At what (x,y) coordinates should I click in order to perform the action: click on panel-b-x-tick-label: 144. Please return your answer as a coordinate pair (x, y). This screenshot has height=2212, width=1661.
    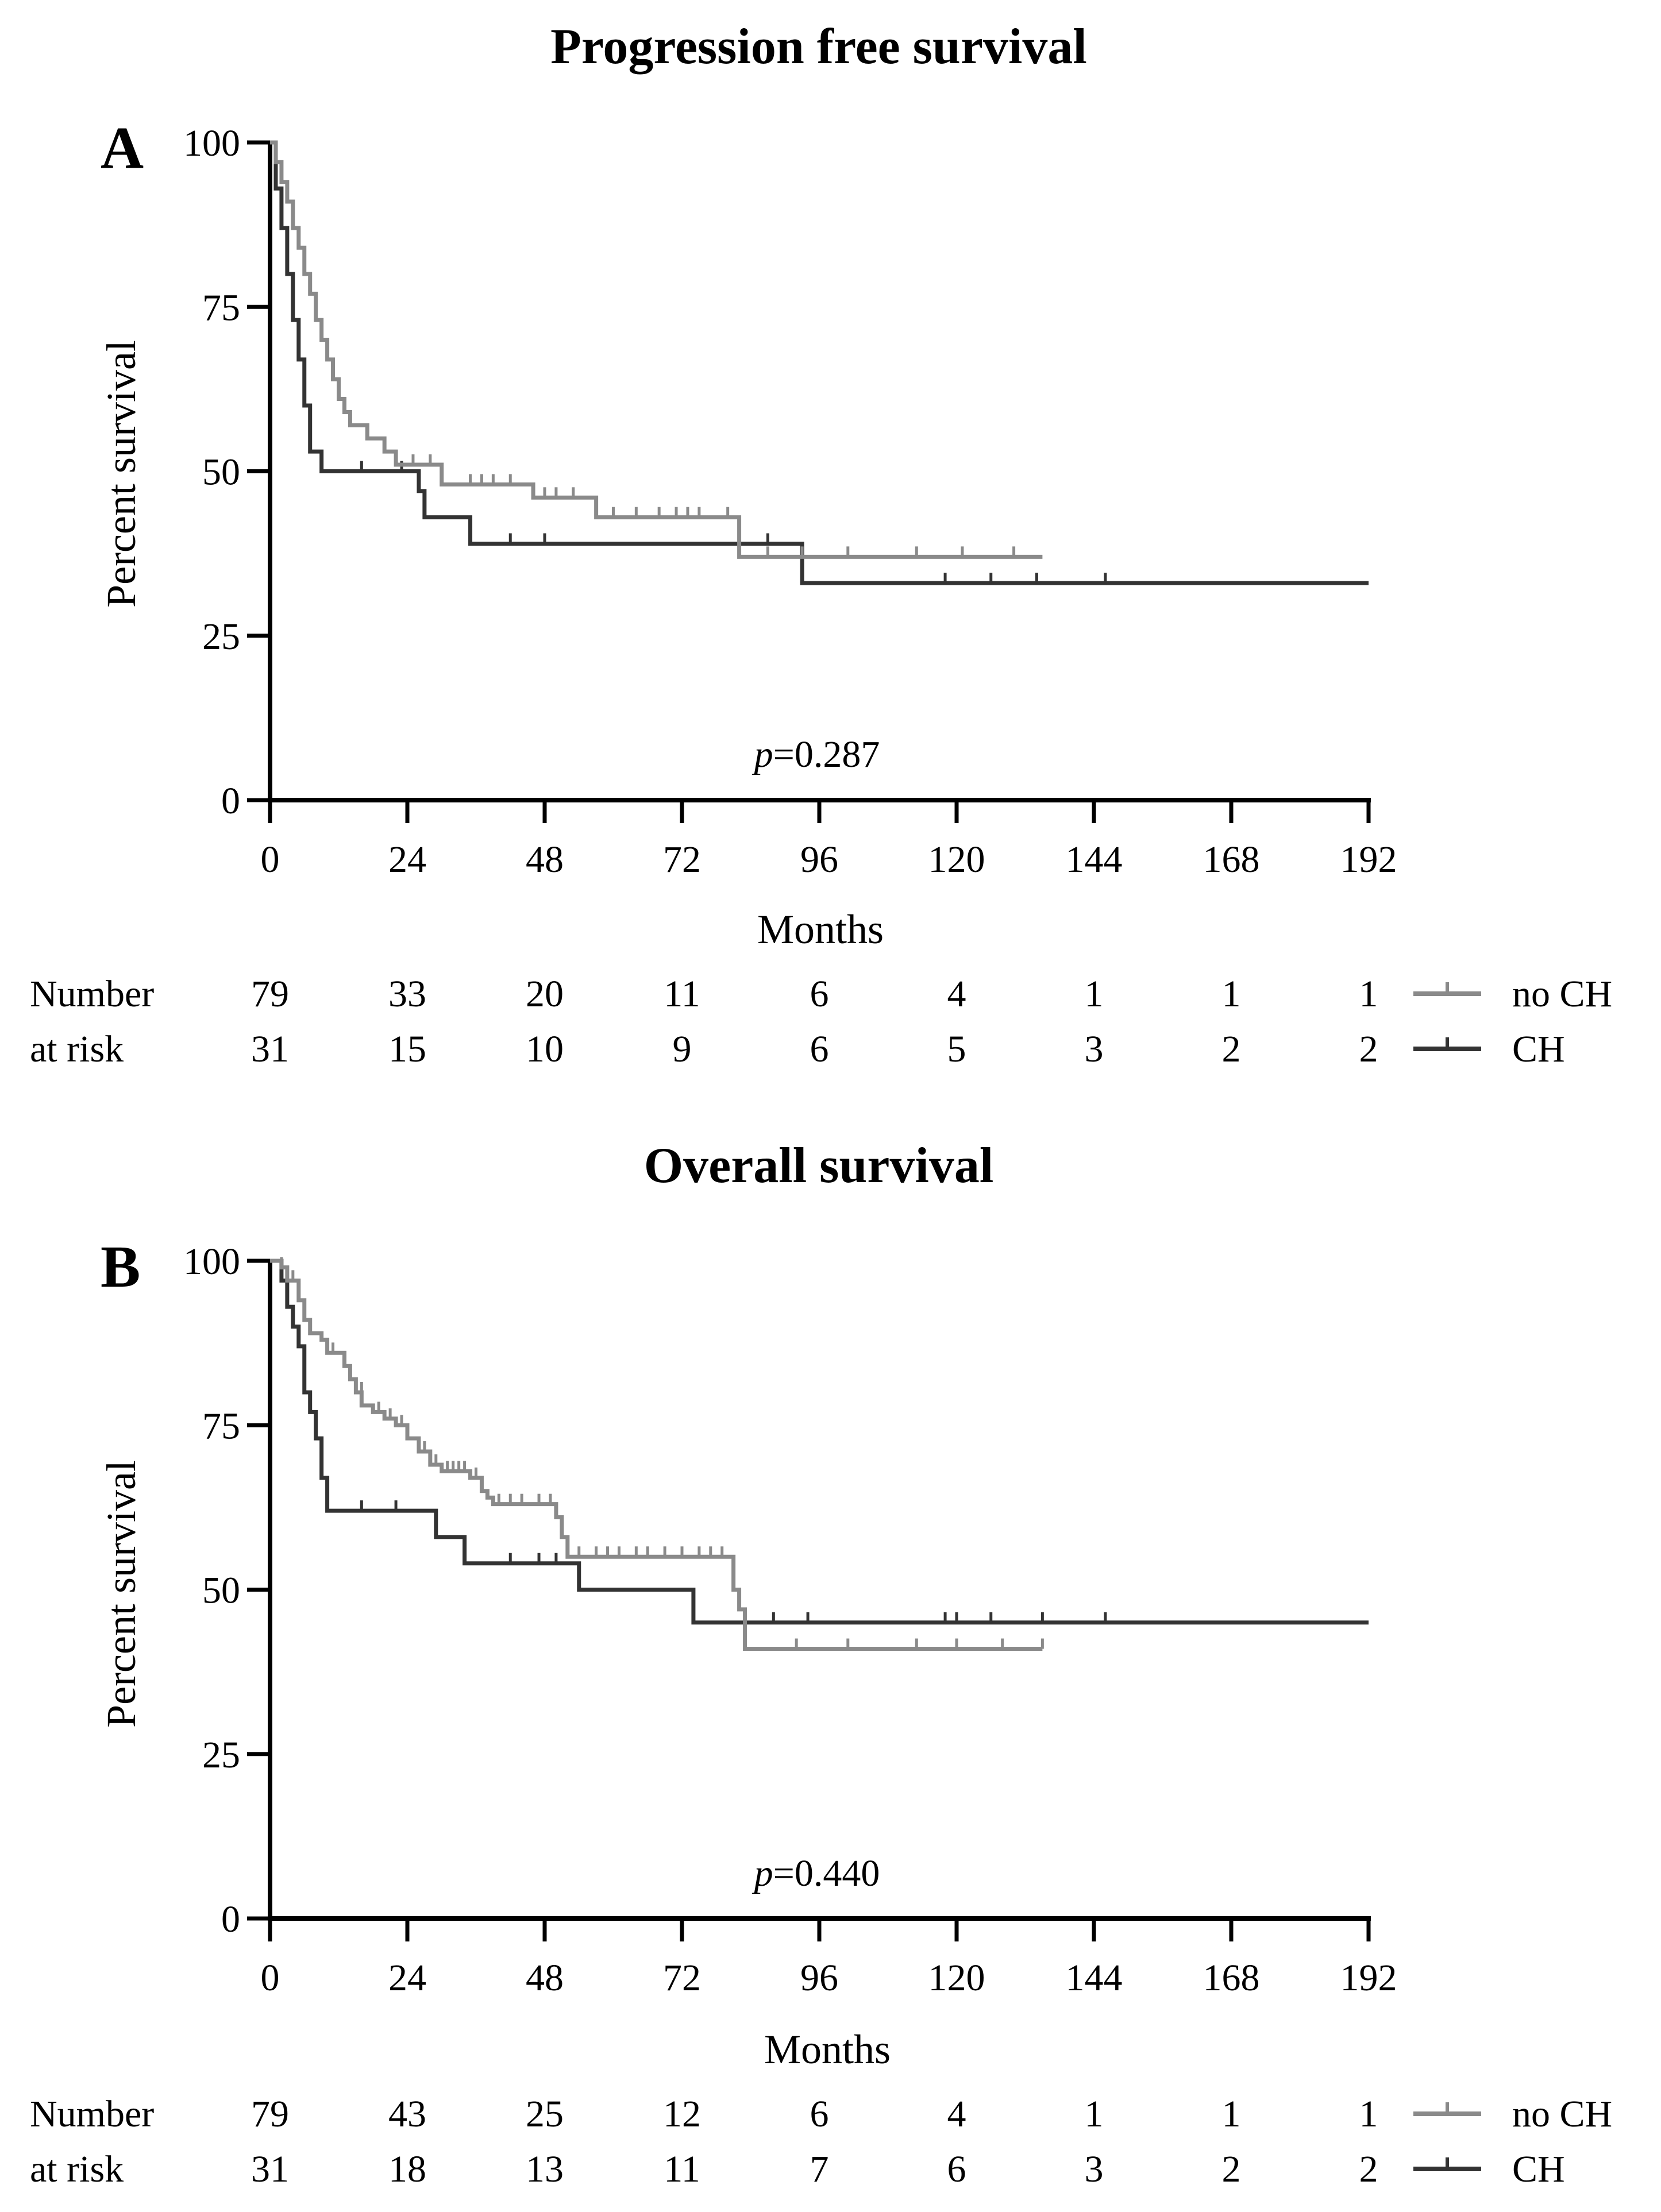
    Looking at the image, I should click on (1094, 1978).